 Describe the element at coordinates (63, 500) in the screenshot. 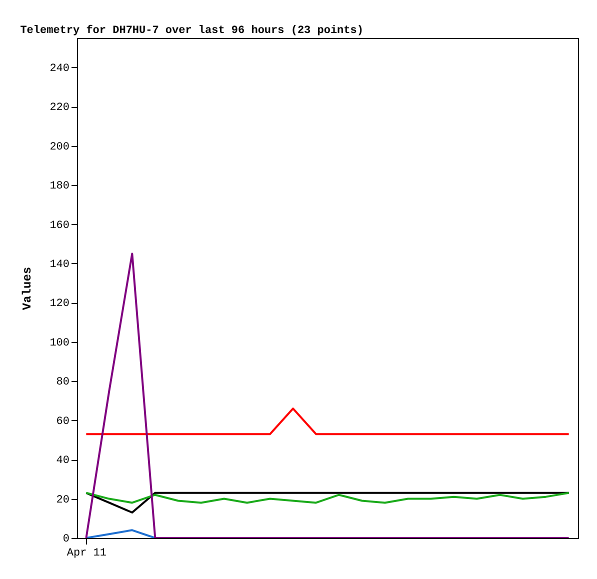

I see `y-tick-label: 20` at that location.